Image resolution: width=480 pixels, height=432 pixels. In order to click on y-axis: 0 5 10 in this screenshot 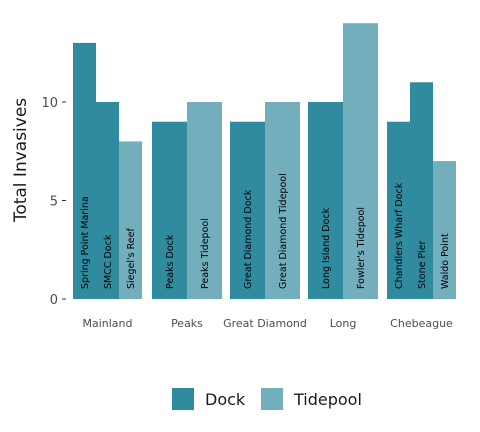, I will do `click(53, 202)`.